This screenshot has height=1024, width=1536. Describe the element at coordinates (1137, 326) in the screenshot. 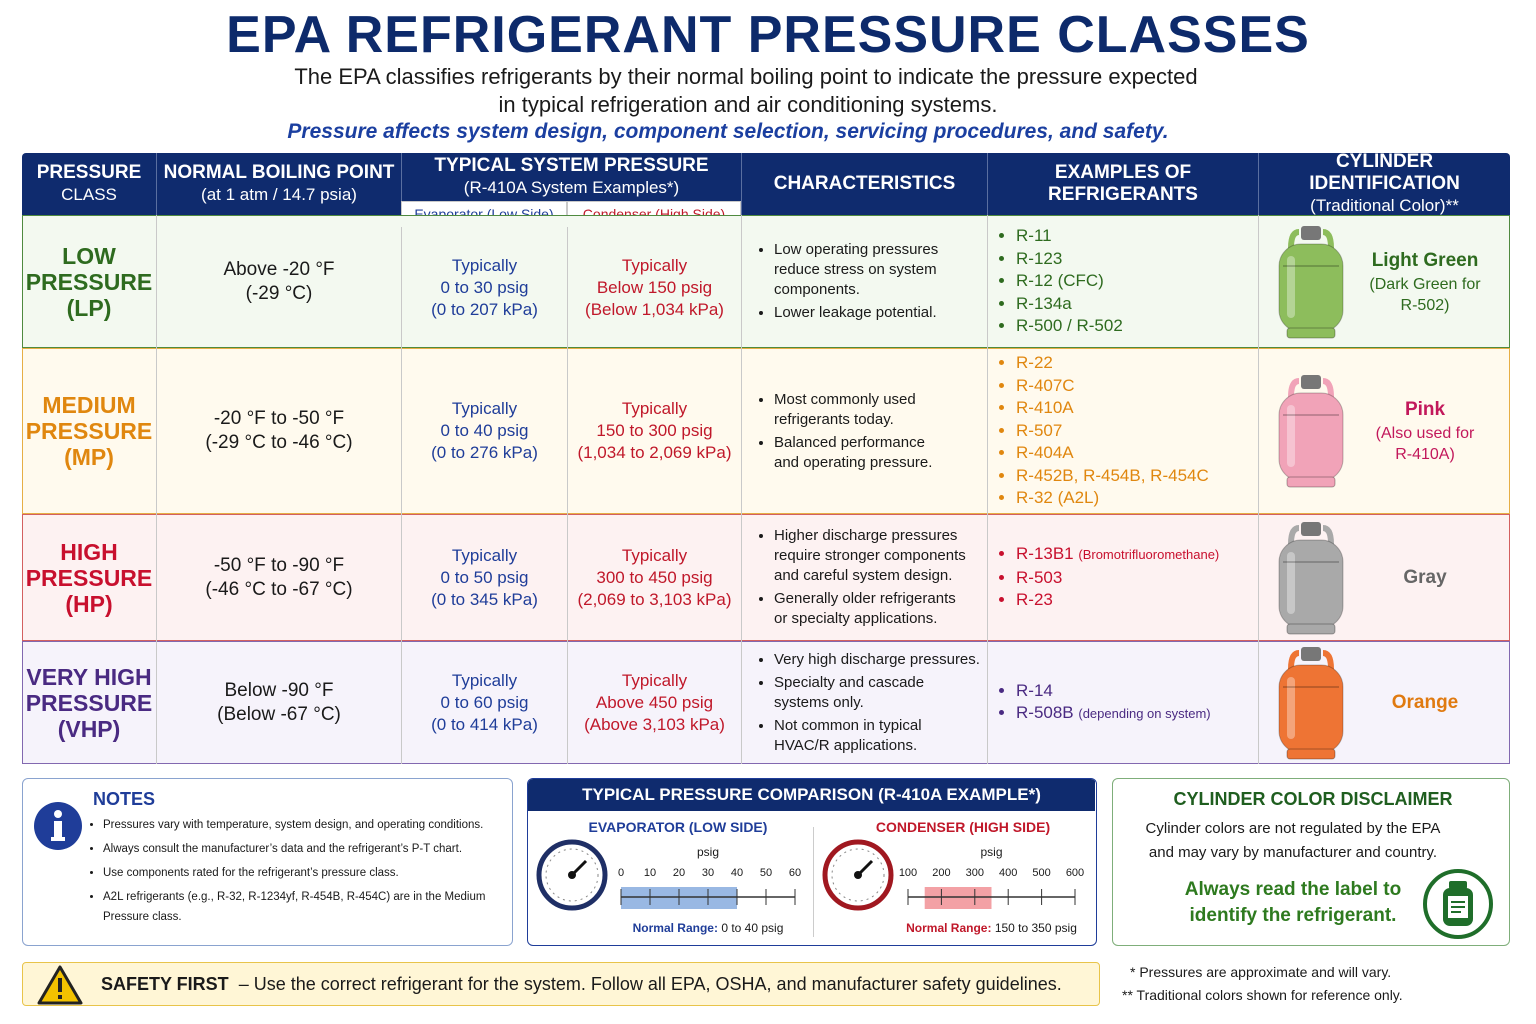

I see `example: R-500 / R-502` at that location.